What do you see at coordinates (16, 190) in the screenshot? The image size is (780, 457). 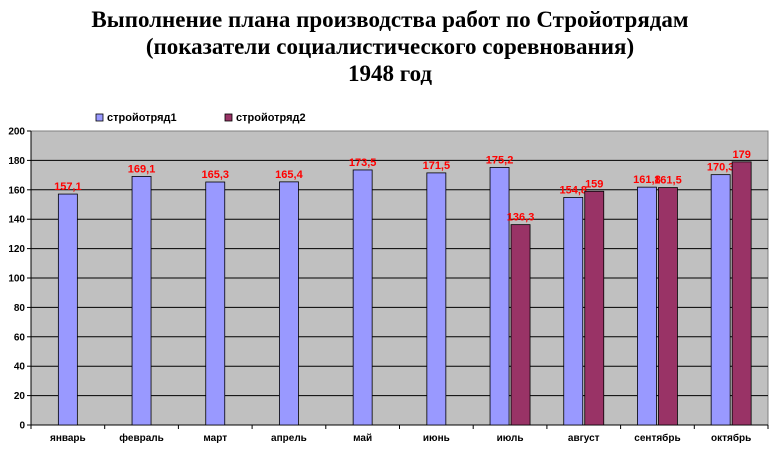 I see `y-tick-label: 160` at bounding box center [16, 190].